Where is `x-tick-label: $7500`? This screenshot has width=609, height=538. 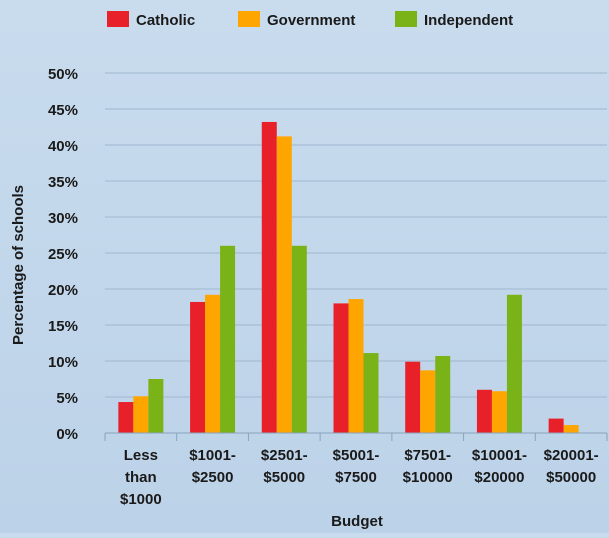
x-tick-label: $7500 is located at coordinates (356, 477).